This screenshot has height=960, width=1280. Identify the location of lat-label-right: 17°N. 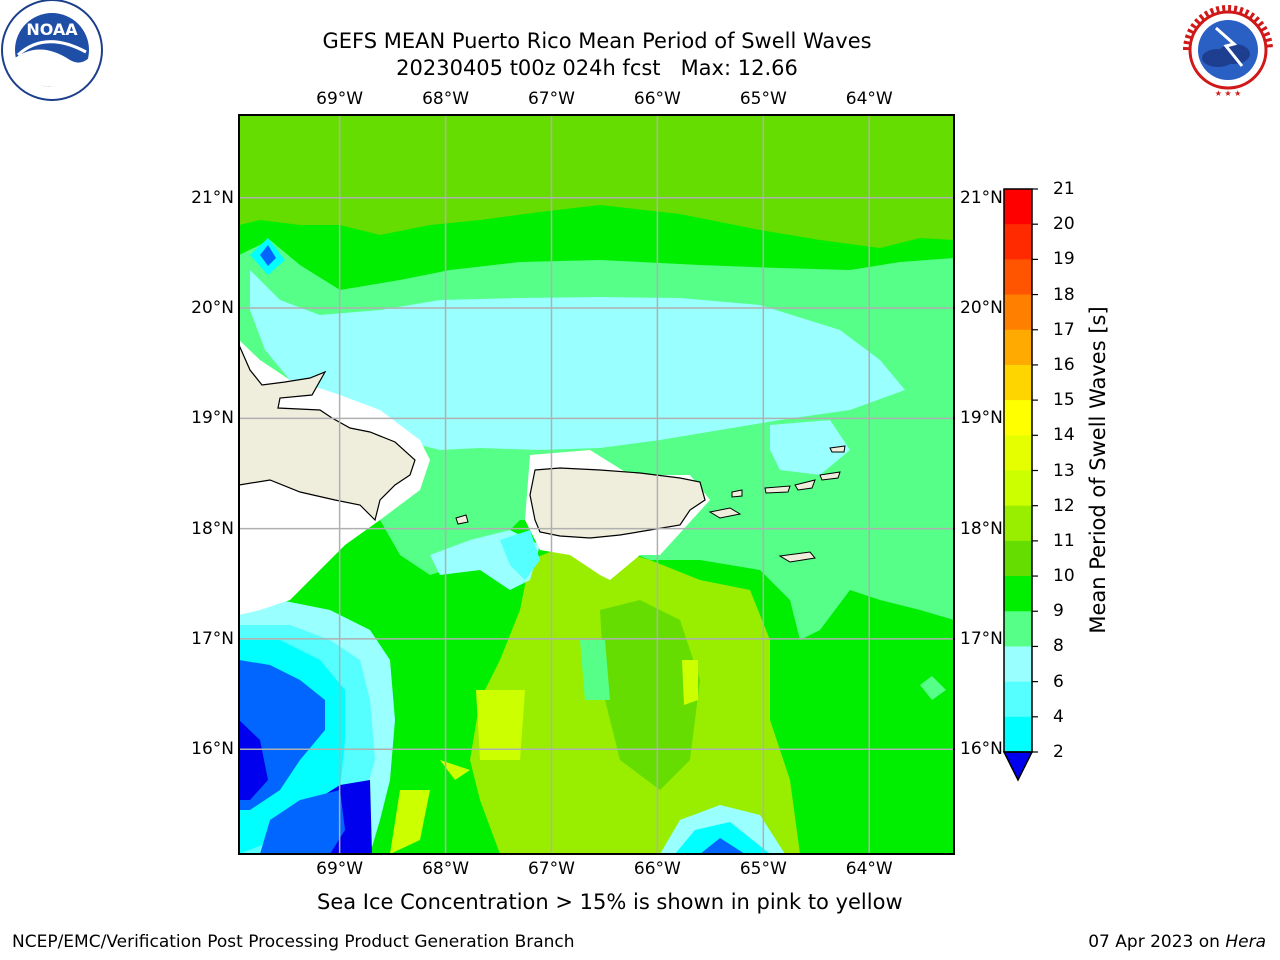
(981, 638).